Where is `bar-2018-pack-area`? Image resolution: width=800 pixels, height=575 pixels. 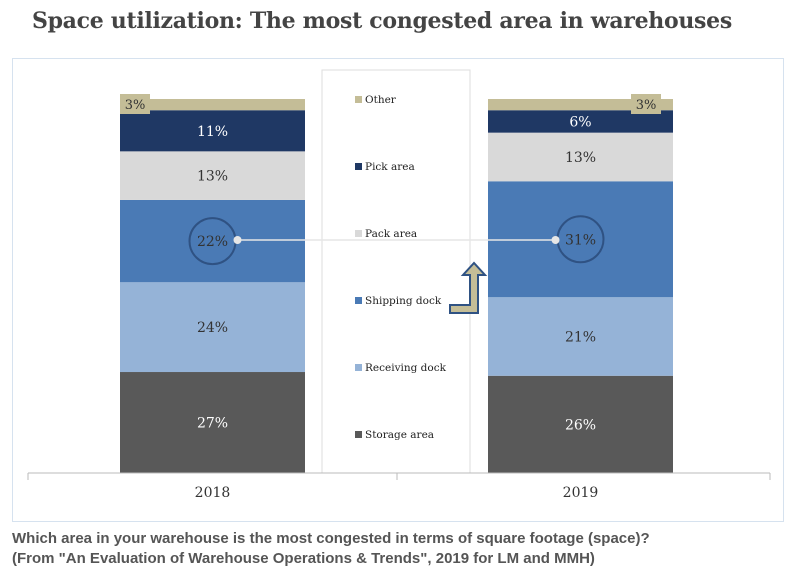 bar-2018-pack-area is located at coordinates (212, 175).